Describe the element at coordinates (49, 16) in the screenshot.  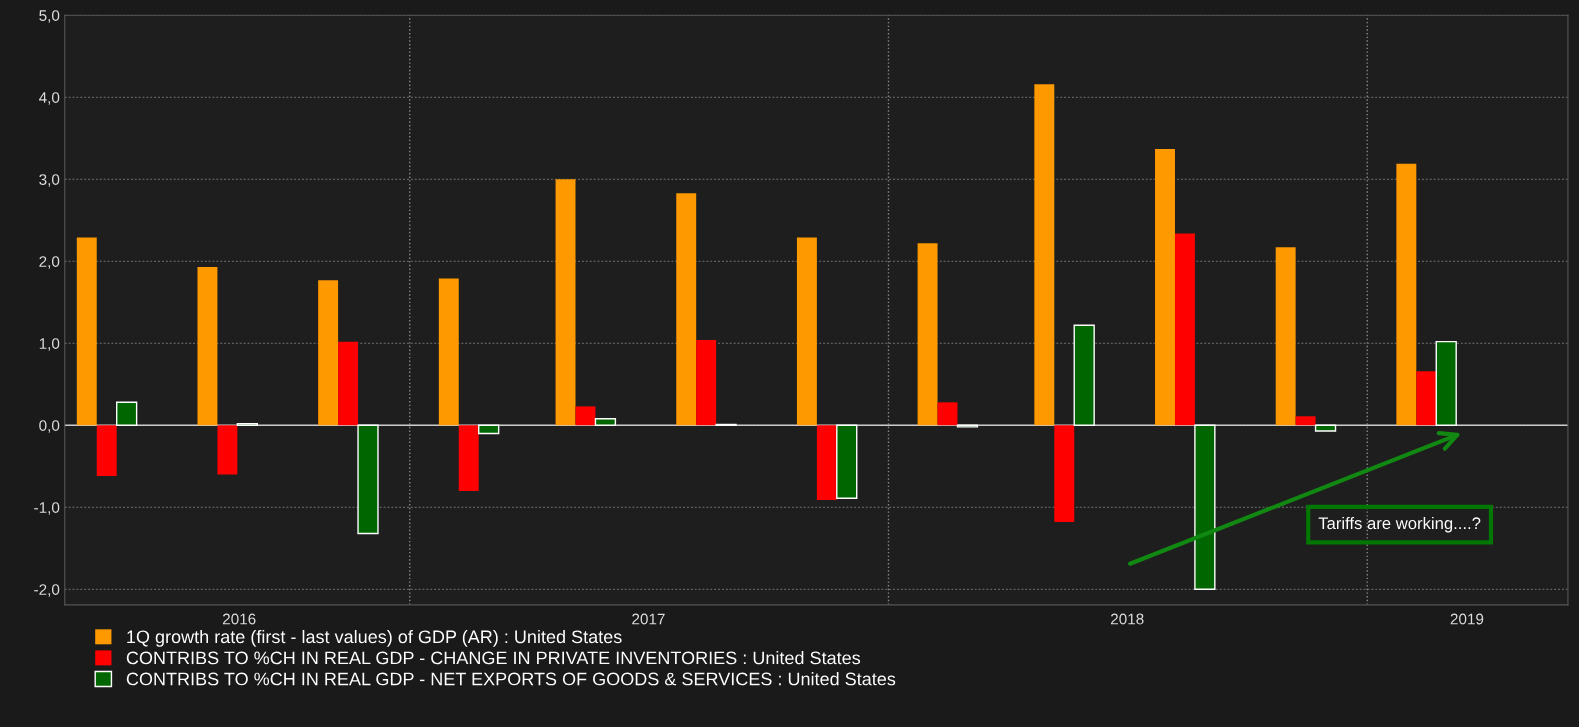
I see `y-tick-label: 5,0` at that location.